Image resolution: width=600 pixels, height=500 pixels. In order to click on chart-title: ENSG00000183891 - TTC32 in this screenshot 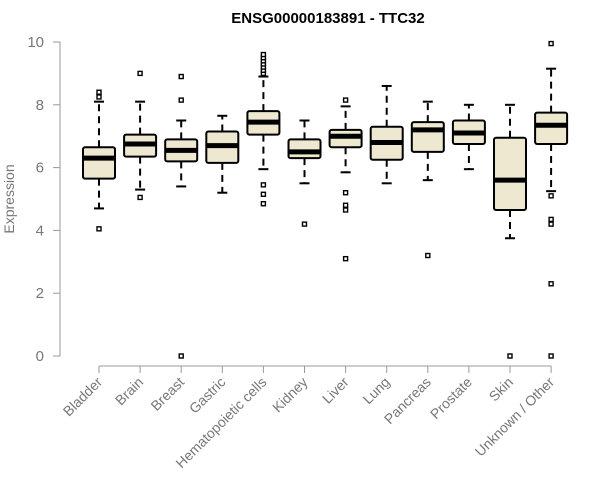, I will do `click(327, 18)`.